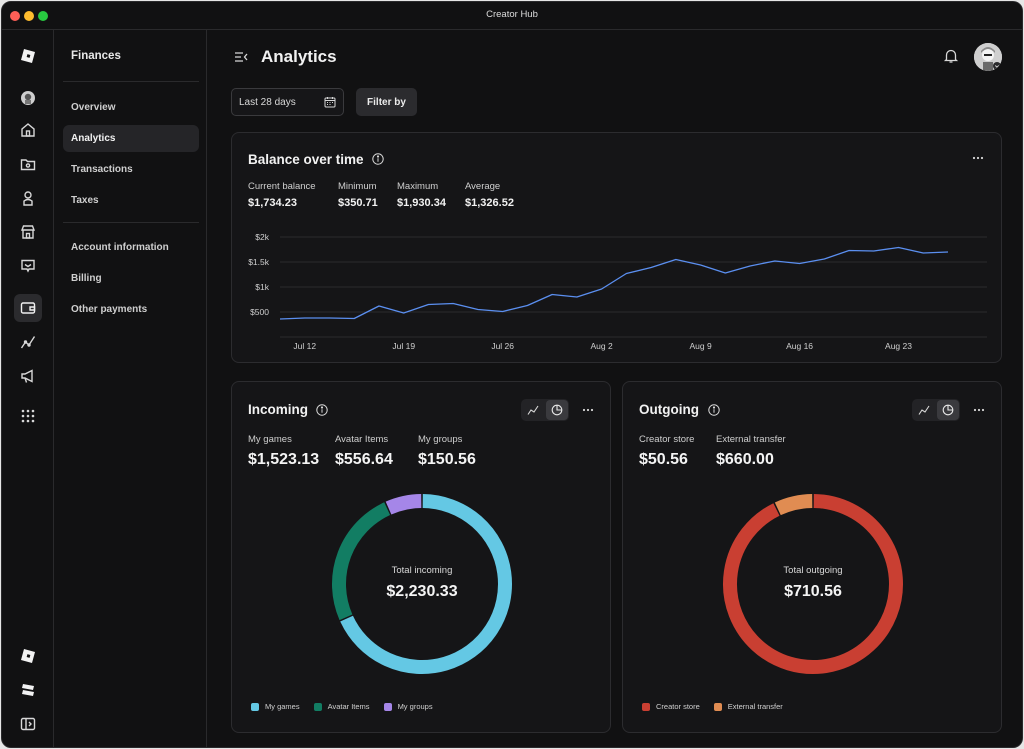 The width and height of the screenshot is (1024, 749). Describe the element at coordinates (304, 346) in the screenshot. I see `x-tick-label: Jul 12` at that location.